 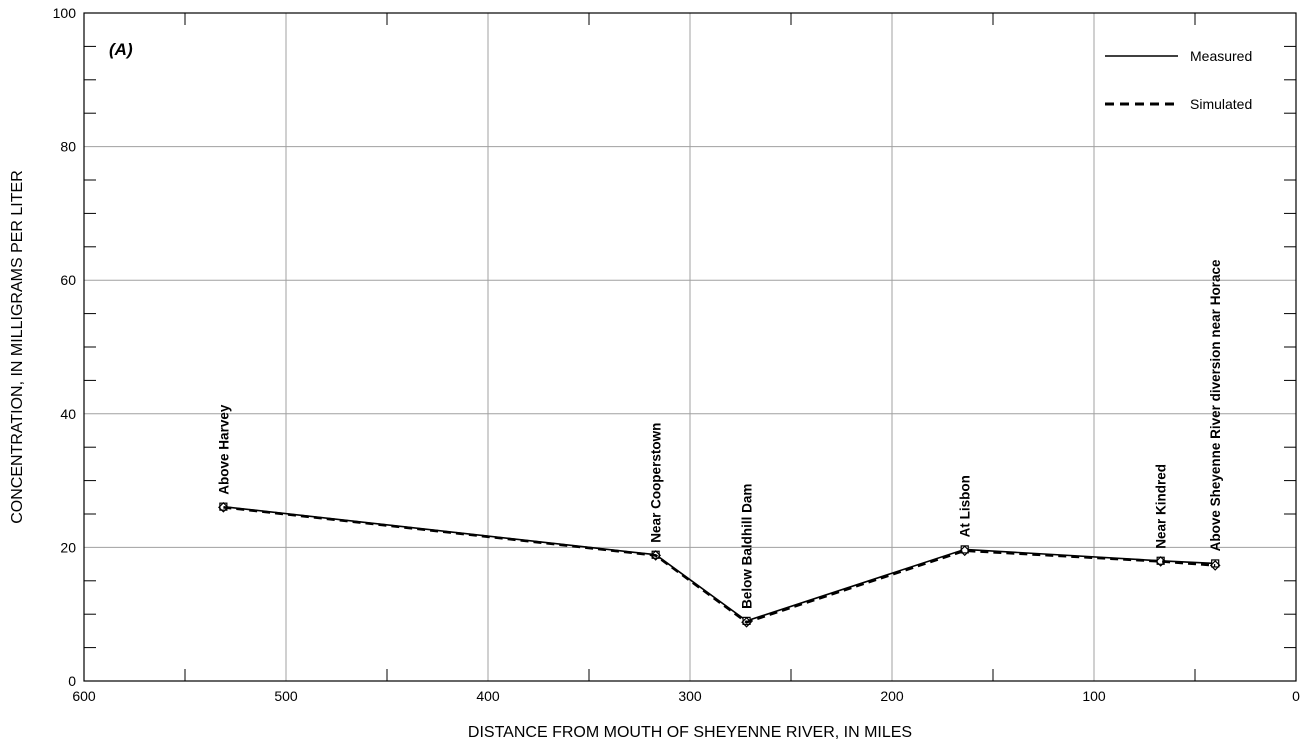 I want to click on station-label: Near Kindred, so click(x=1161, y=506).